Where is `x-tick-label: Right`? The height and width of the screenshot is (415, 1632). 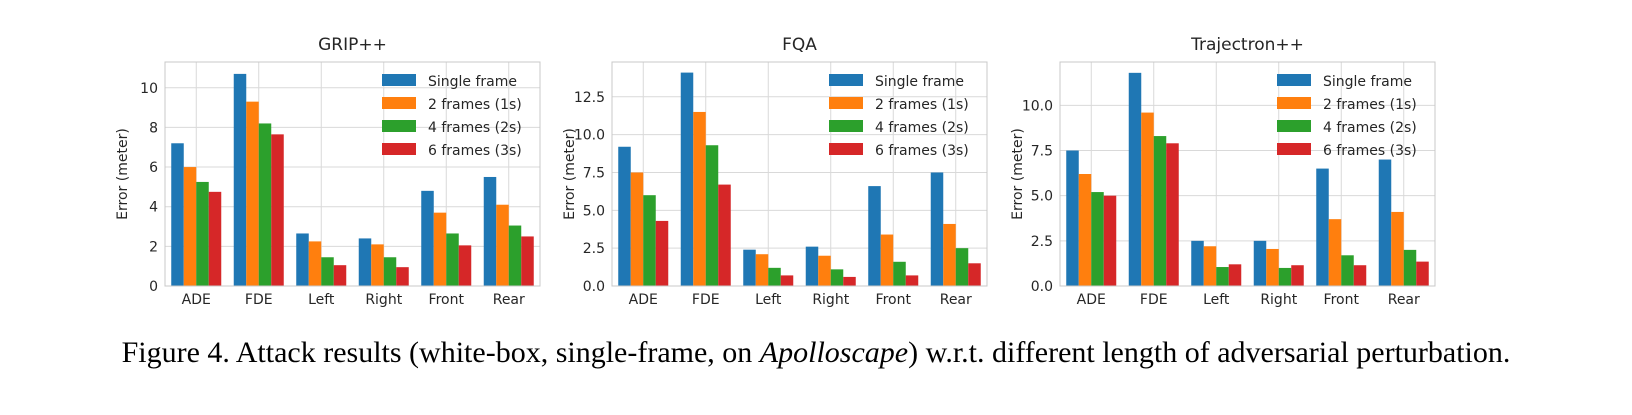
x-tick-label: Right is located at coordinates (1278, 300).